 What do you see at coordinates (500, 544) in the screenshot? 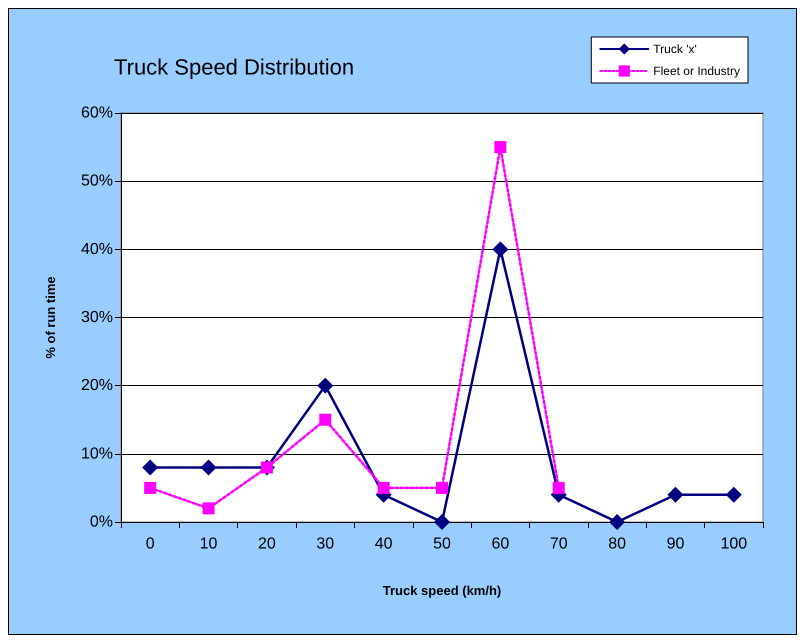
I see `x-tick-label: 60` at bounding box center [500, 544].